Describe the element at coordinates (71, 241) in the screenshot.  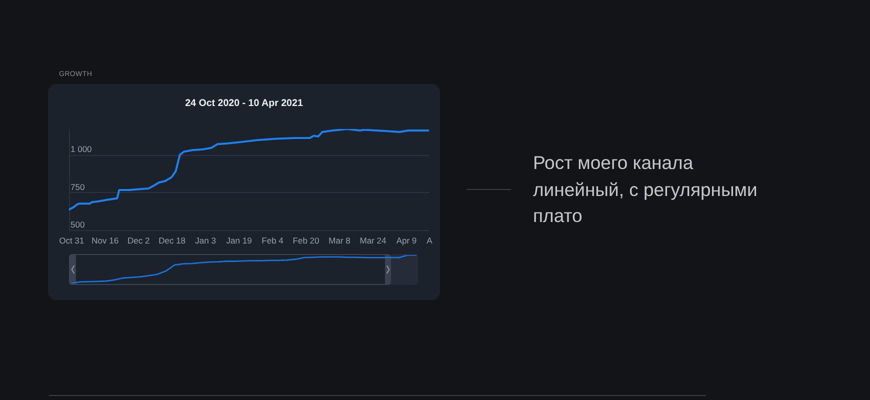
I see `x-tick-label: Oct 31` at that location.